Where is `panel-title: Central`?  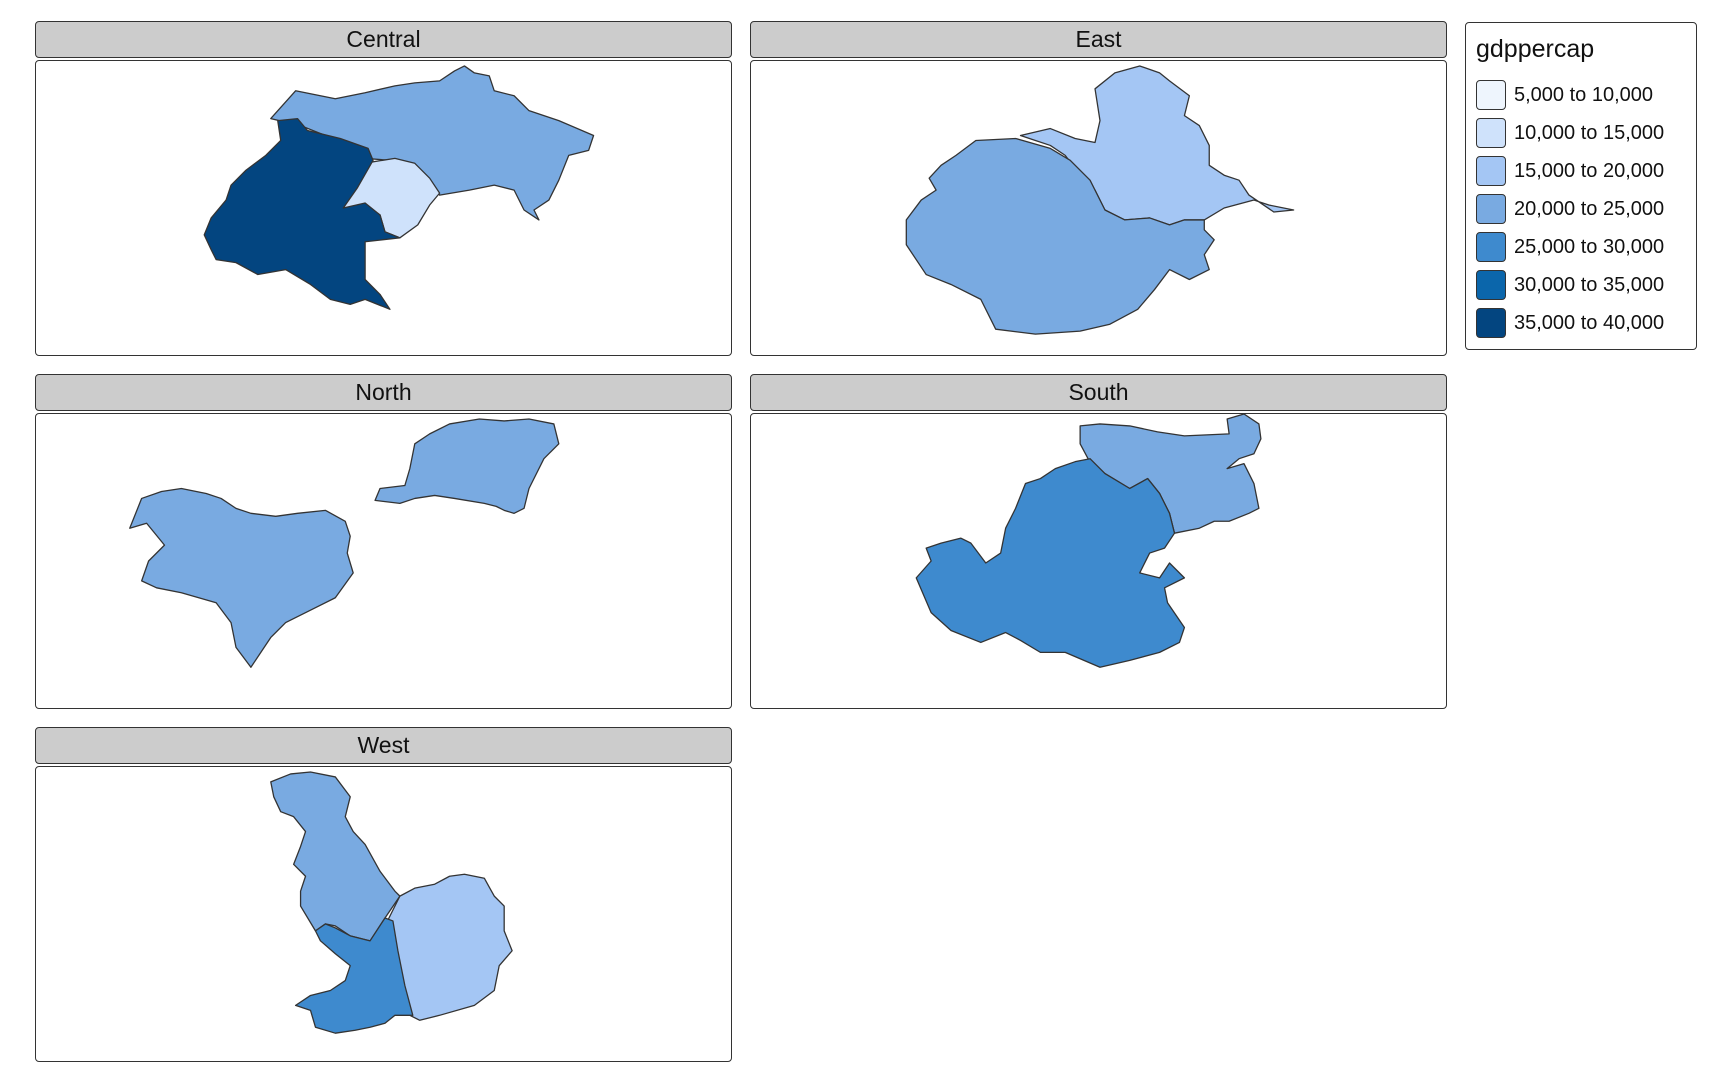 panel-title: Central is located at coordinates (383, 39).